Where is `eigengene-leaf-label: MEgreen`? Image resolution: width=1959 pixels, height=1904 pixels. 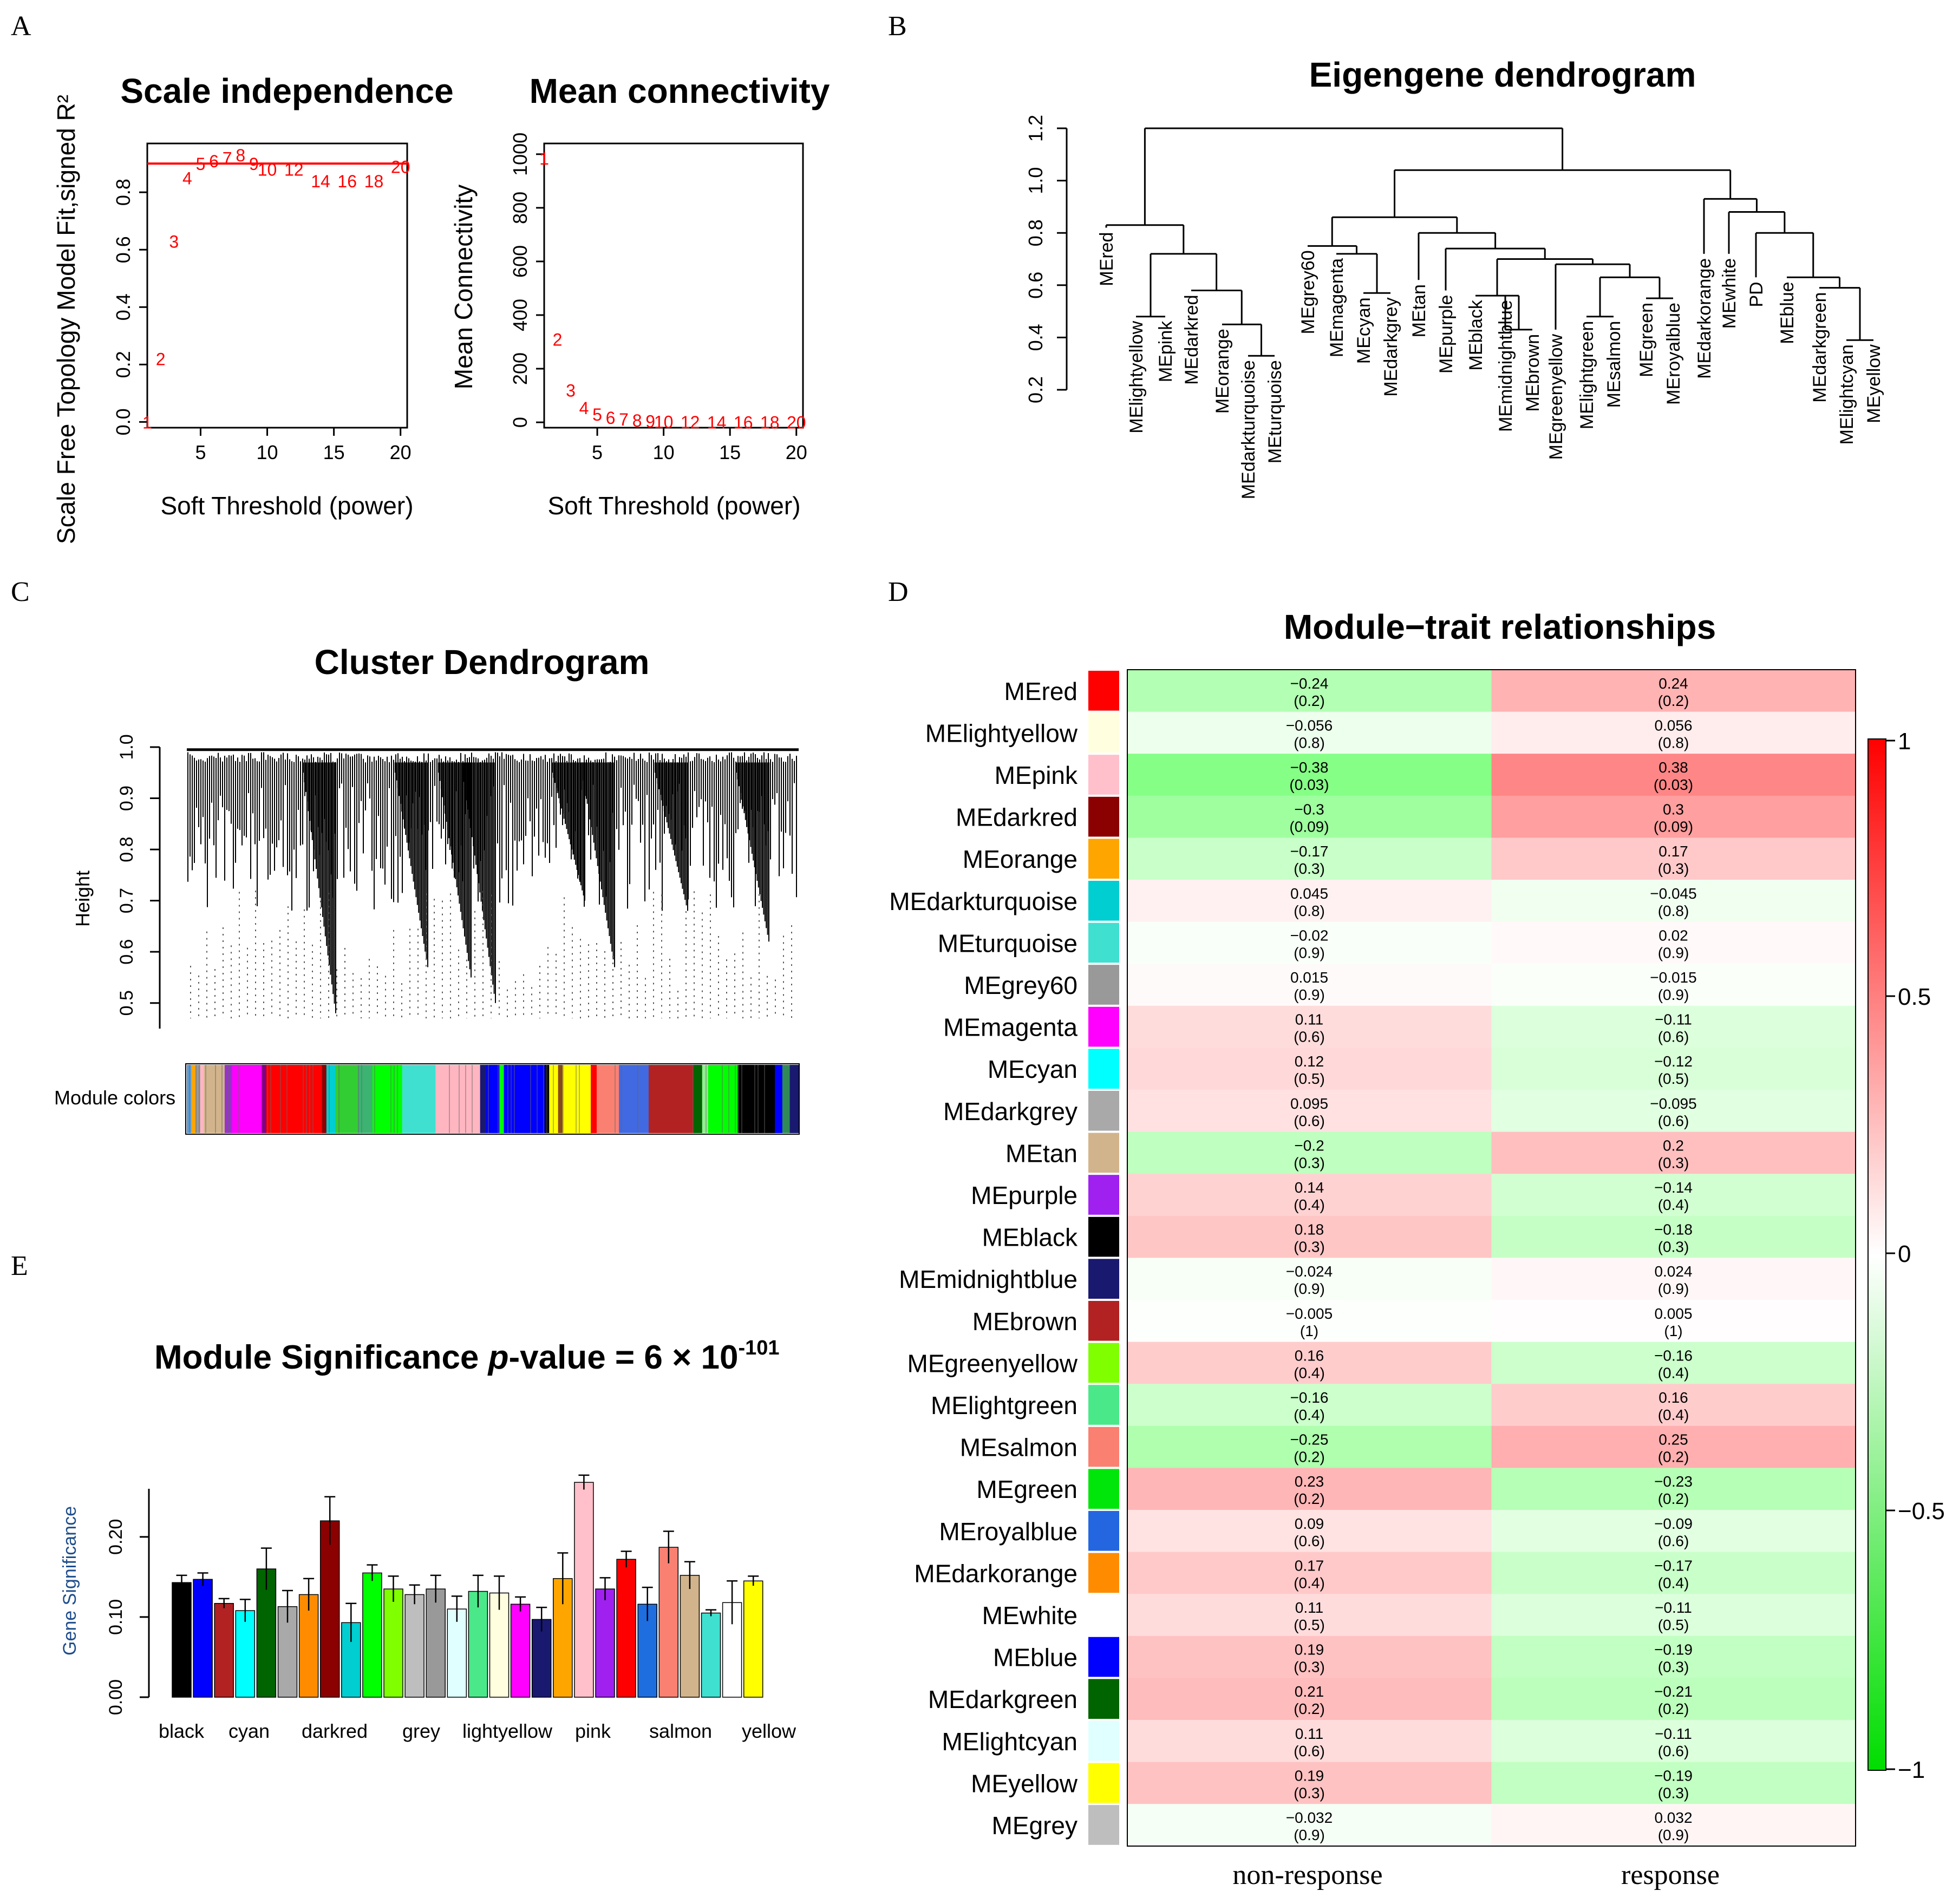
eigengene-leaf-label: MEgreen is located at coordinates (1646, 340).